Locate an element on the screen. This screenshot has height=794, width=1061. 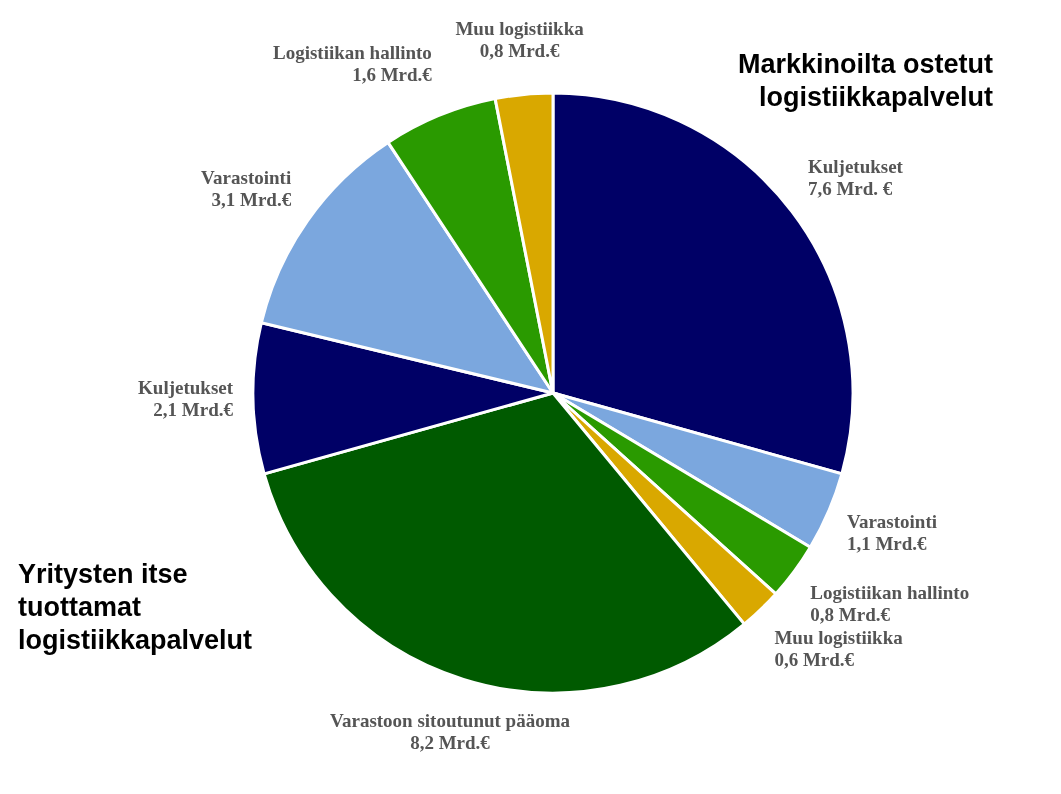
data-label: 8,2 Mrd.€ is located at coordinates (450, 742).